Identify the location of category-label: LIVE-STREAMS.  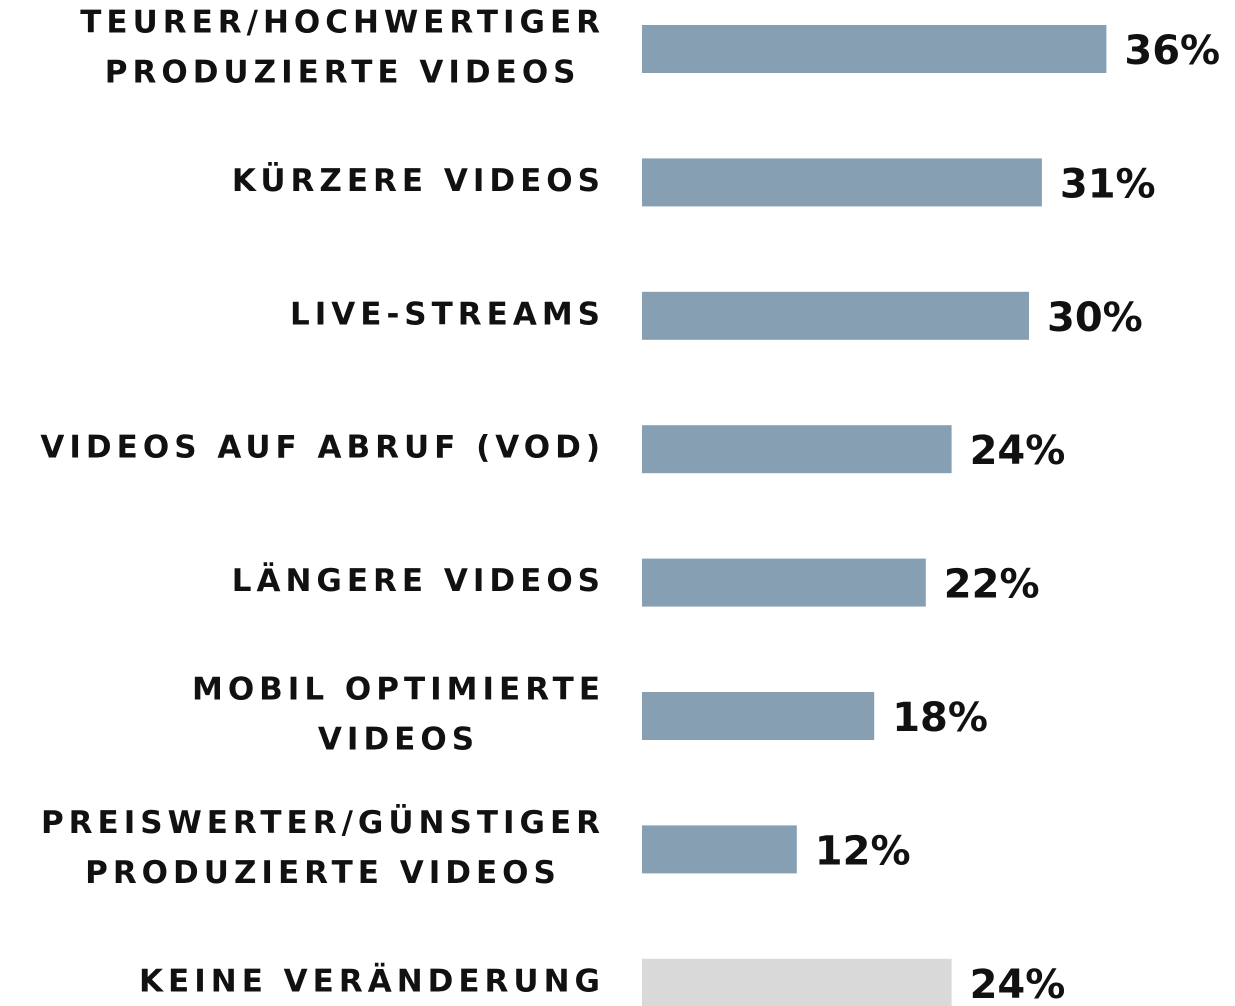
(447, 314).